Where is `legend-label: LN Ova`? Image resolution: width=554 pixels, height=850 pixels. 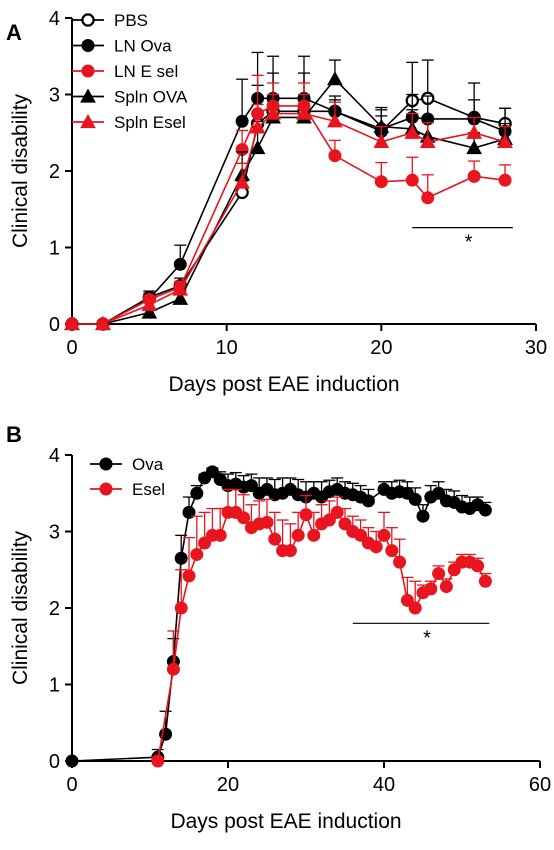
legend-label: LN Ova is located at coordinates (143, 46).